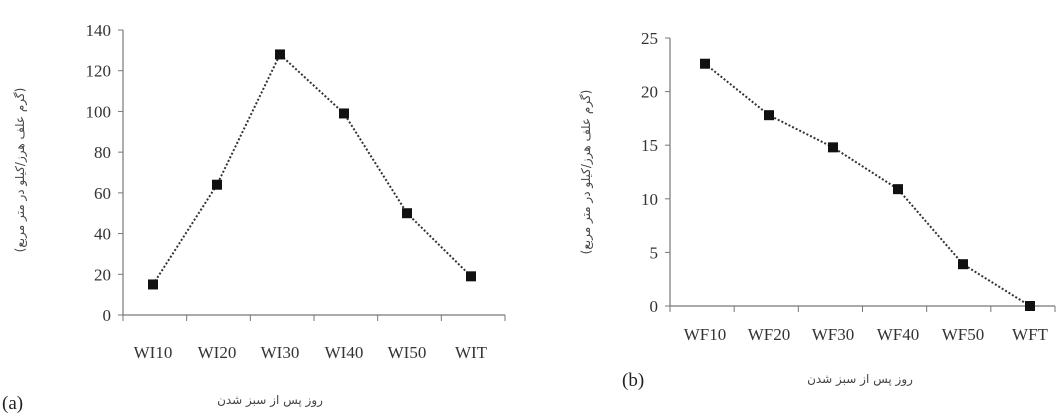  What do you see at coordinates (217, 352) in the screenshot?
I see `x-tick-label: WI20` at bounding box center [217, 352].